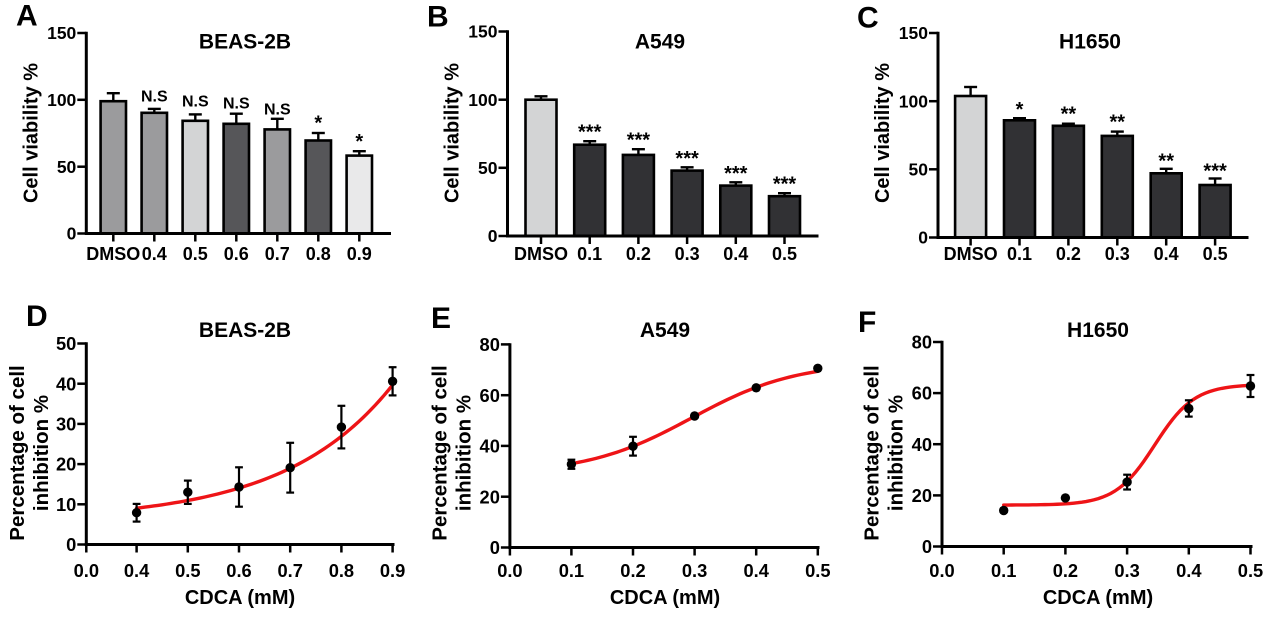 This screenshot has height=619, width=1269. What do you see at coordinates (438, 17) in the screenshot?
I see `svg-text: B` at bounding box center [438, 17].